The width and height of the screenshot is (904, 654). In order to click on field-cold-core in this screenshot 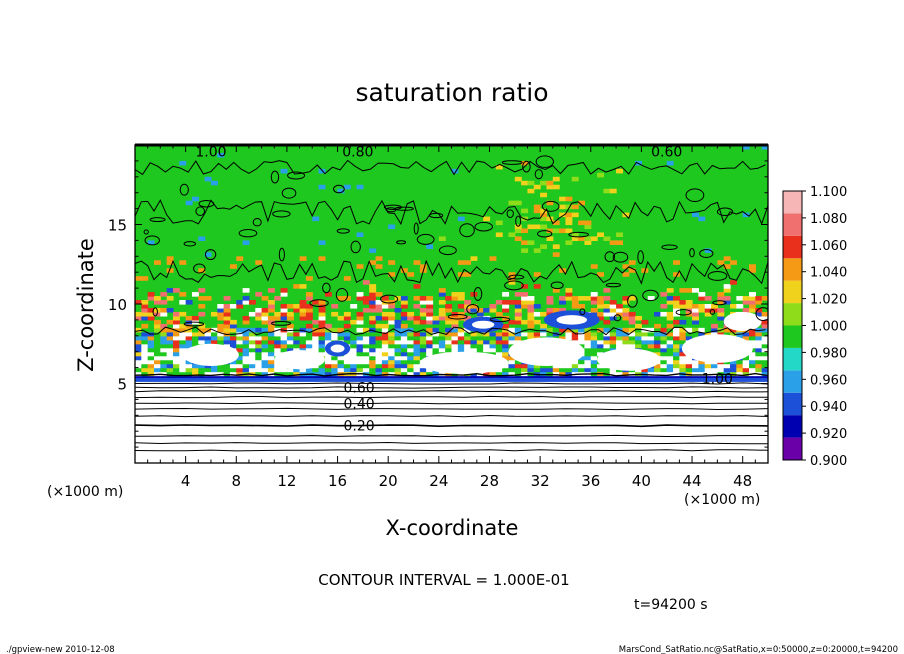, I will do `click(572, 320)`.